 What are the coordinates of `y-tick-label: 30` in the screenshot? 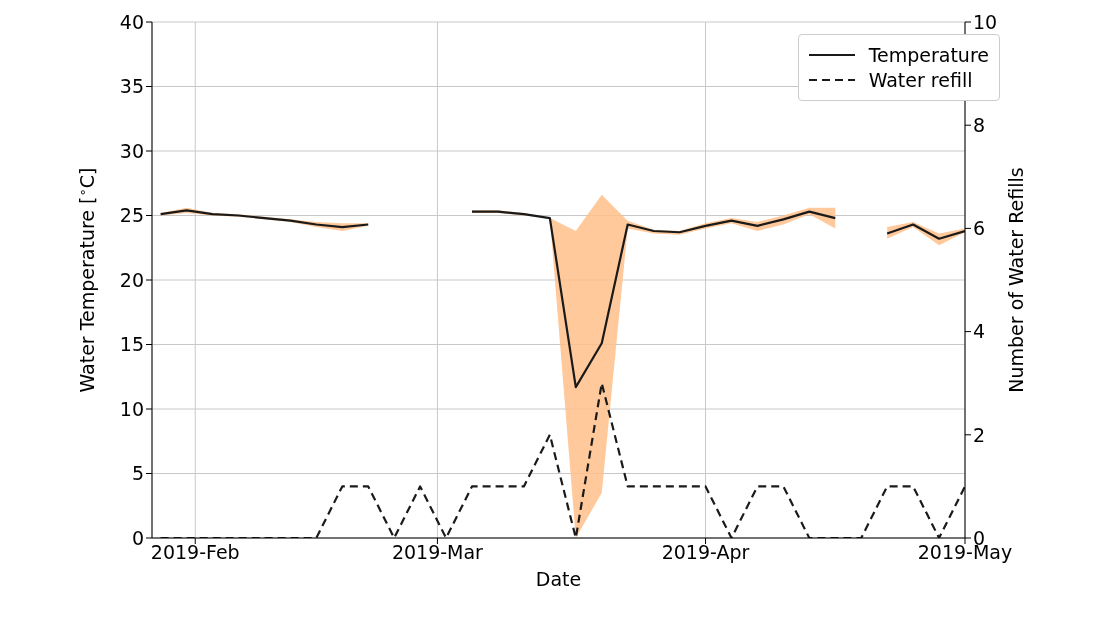 It's located at (131, 150).